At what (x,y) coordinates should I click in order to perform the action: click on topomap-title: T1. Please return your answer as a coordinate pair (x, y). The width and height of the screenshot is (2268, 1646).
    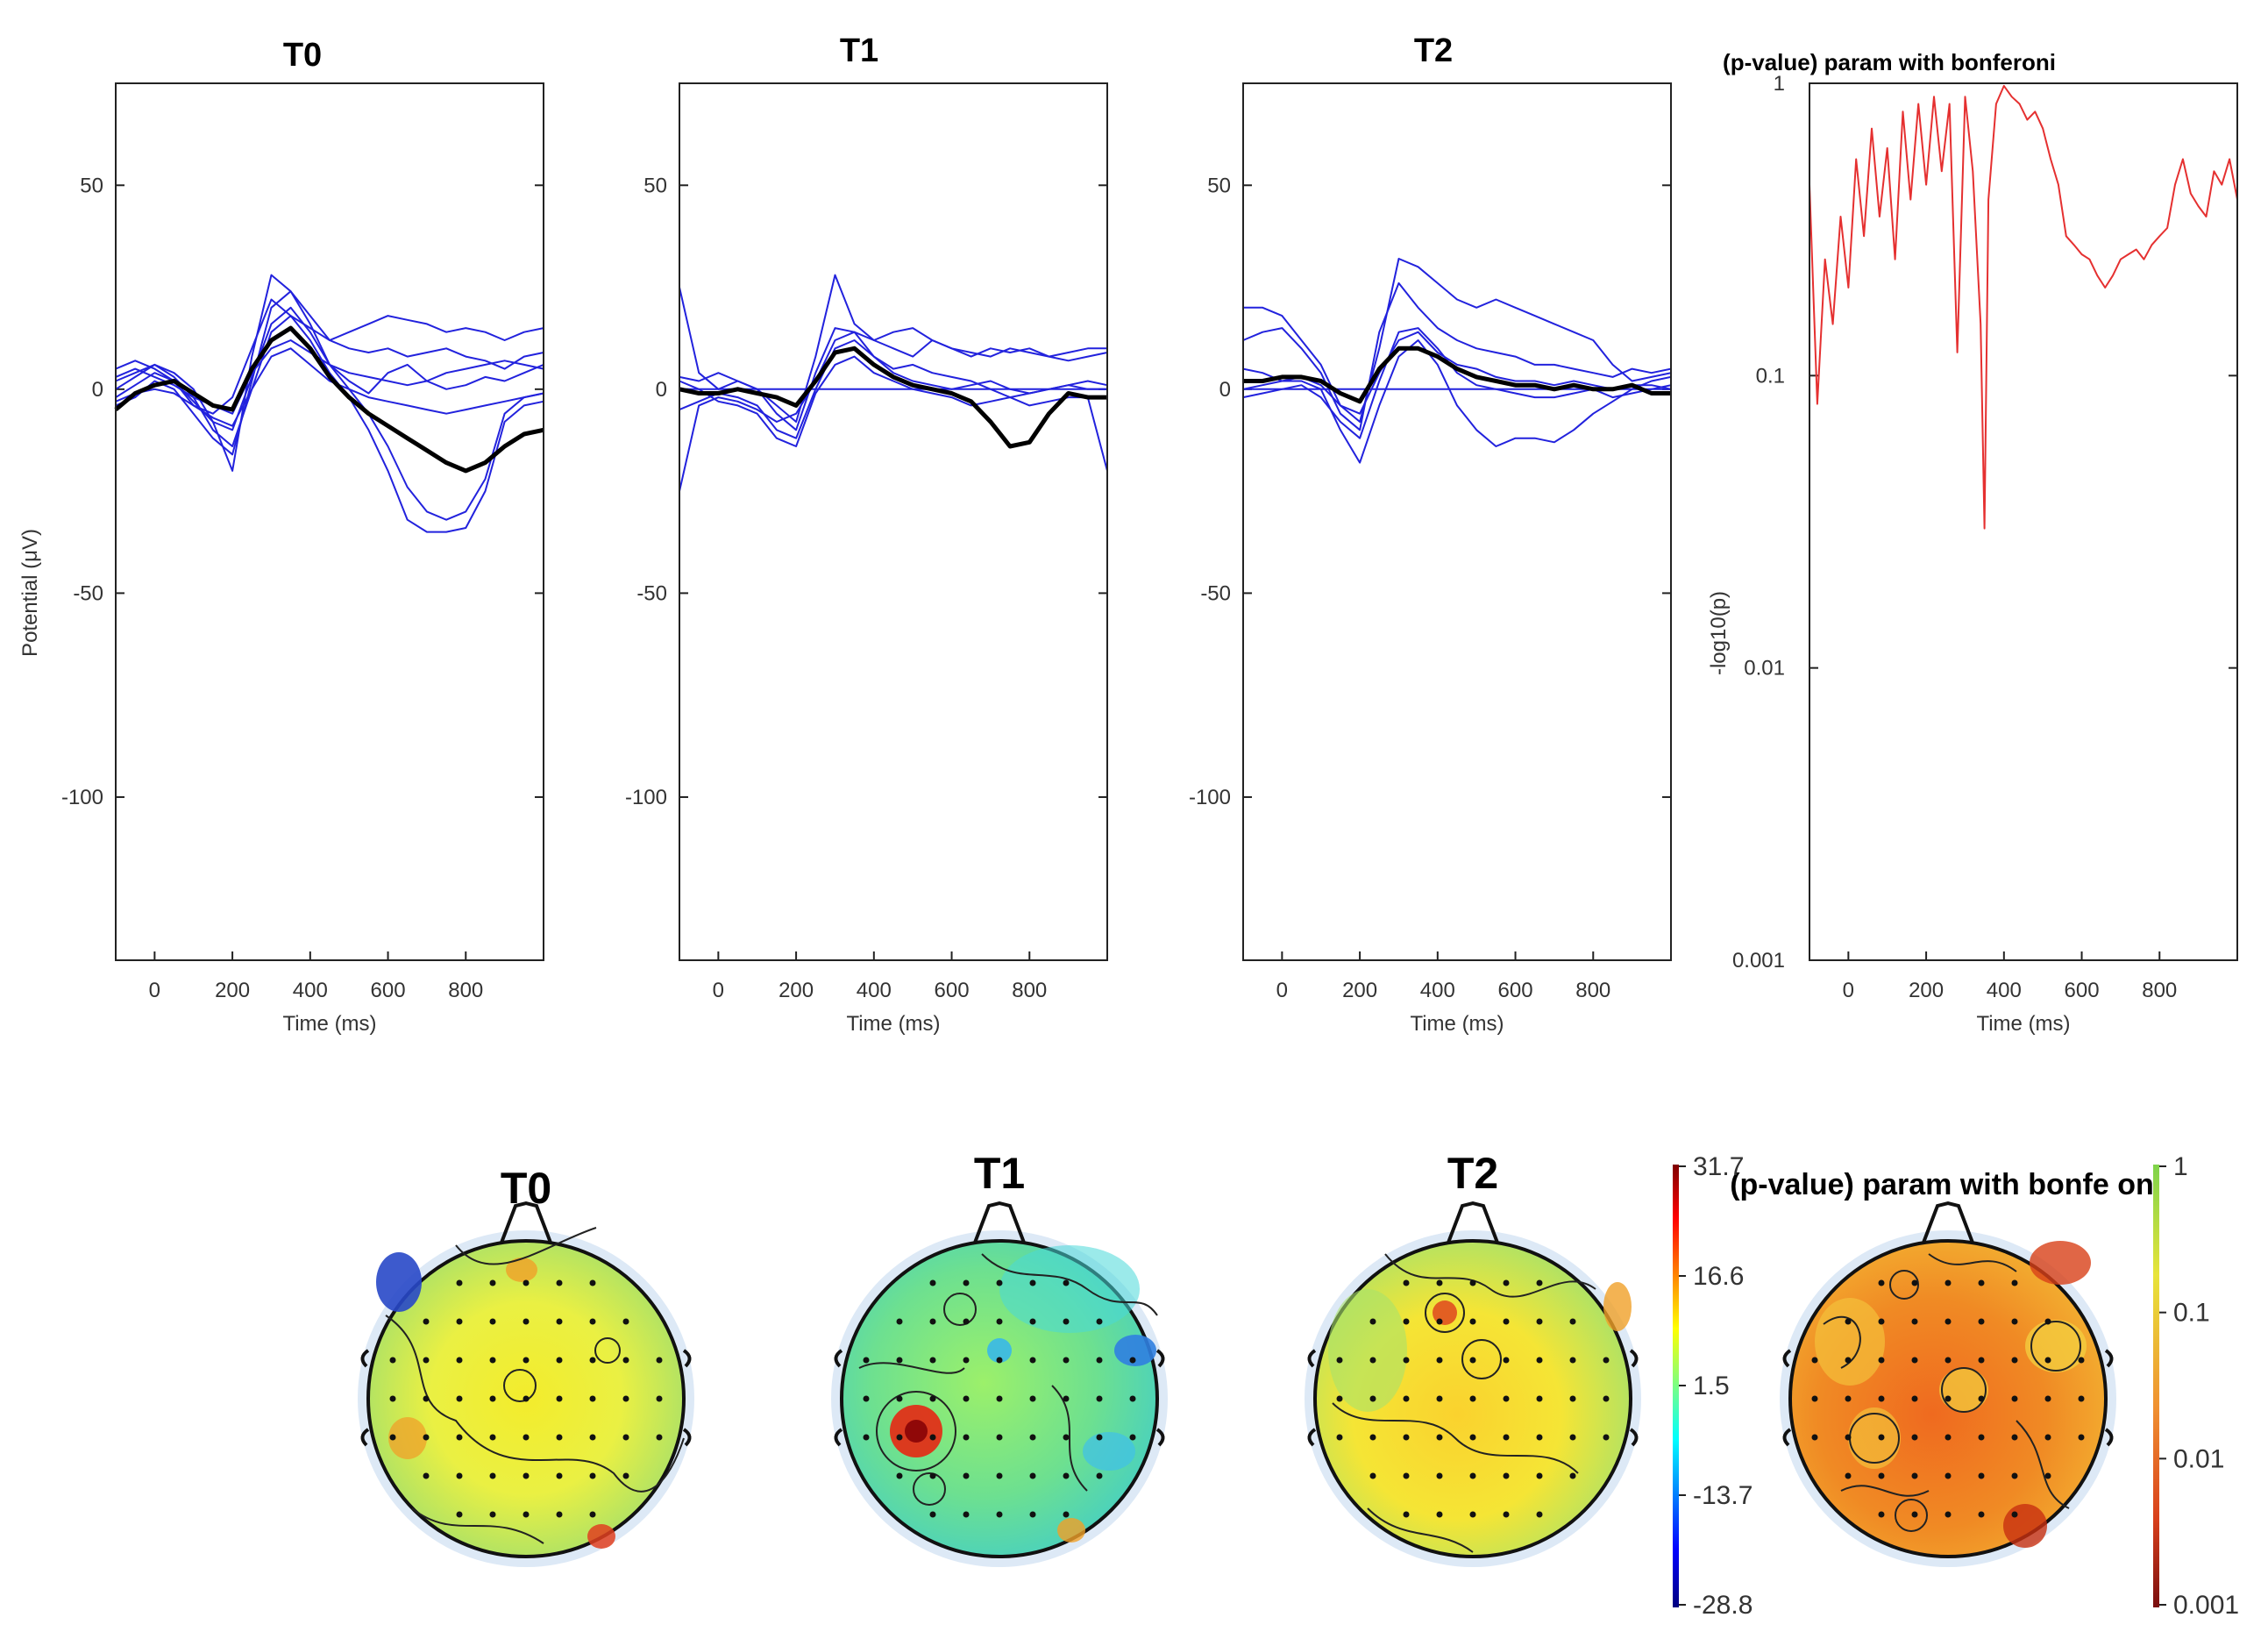
    Looking at the image, I should click on (999, 1173).